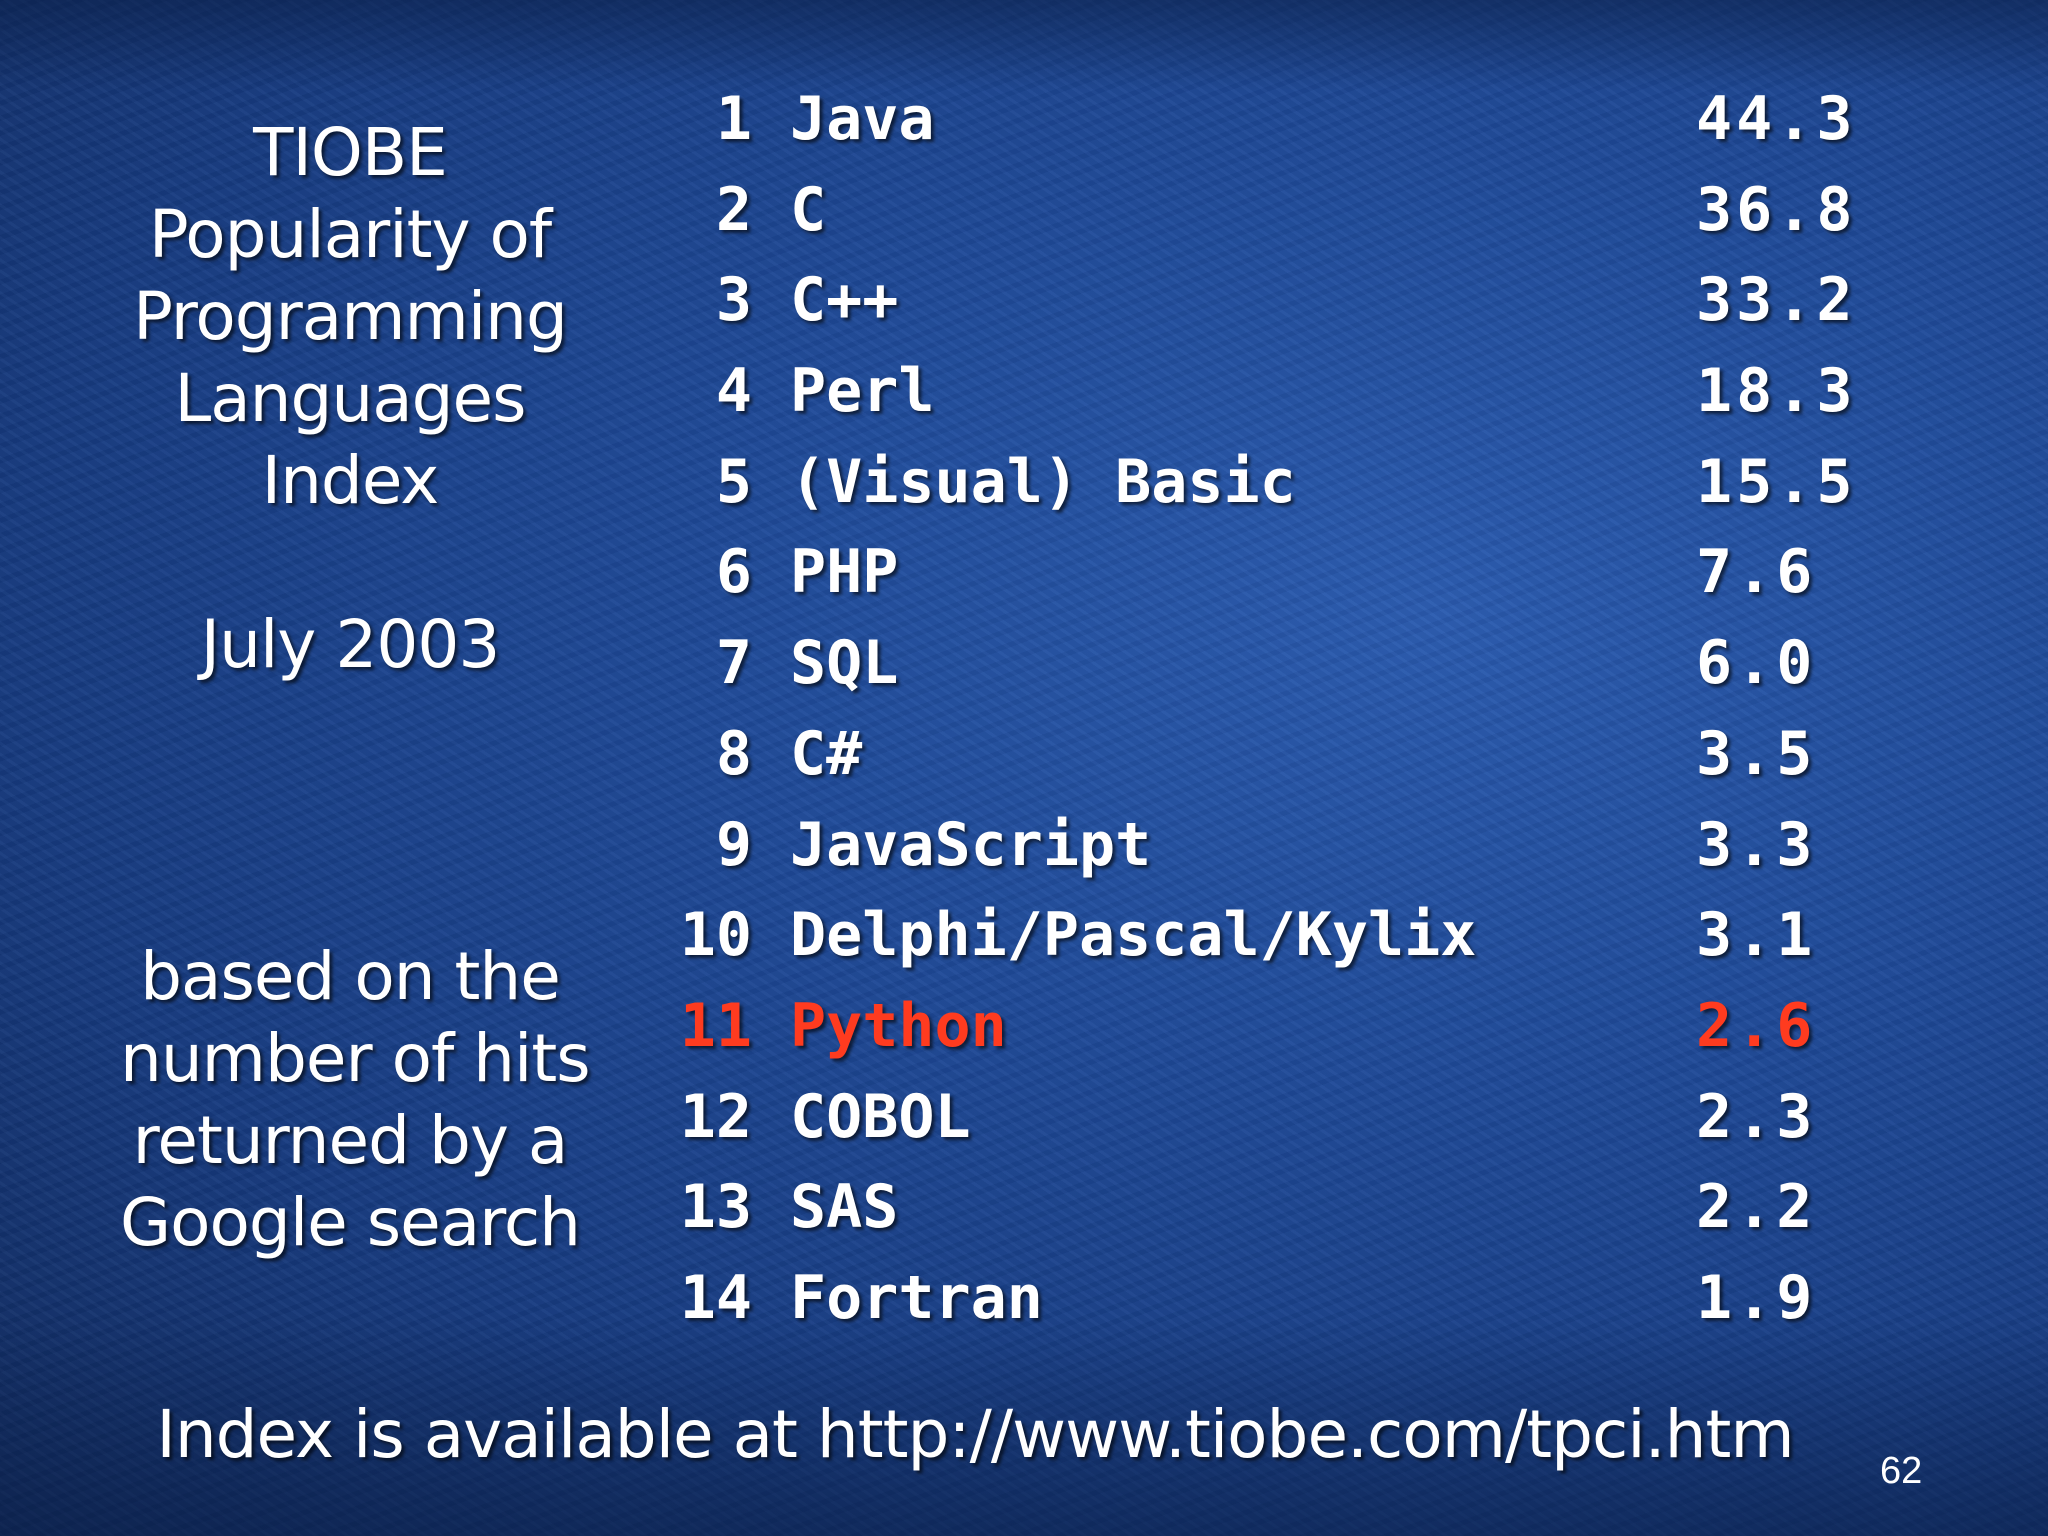 The height and width of the screenshot is (1536, 2048). What do you see at coordinates (733, 844) in the screenshot?
I see `rank-number: 9` at bounding box center [733, 844].